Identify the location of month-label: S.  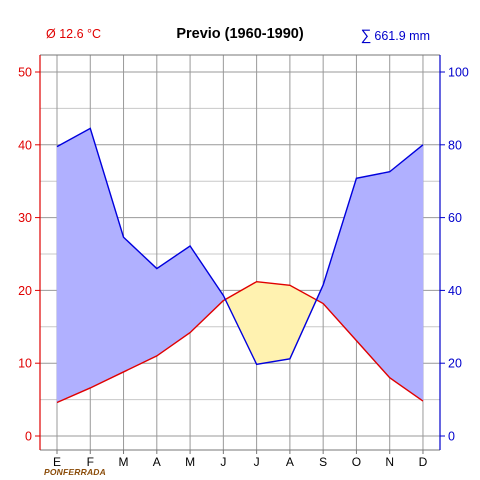
(323, 462).